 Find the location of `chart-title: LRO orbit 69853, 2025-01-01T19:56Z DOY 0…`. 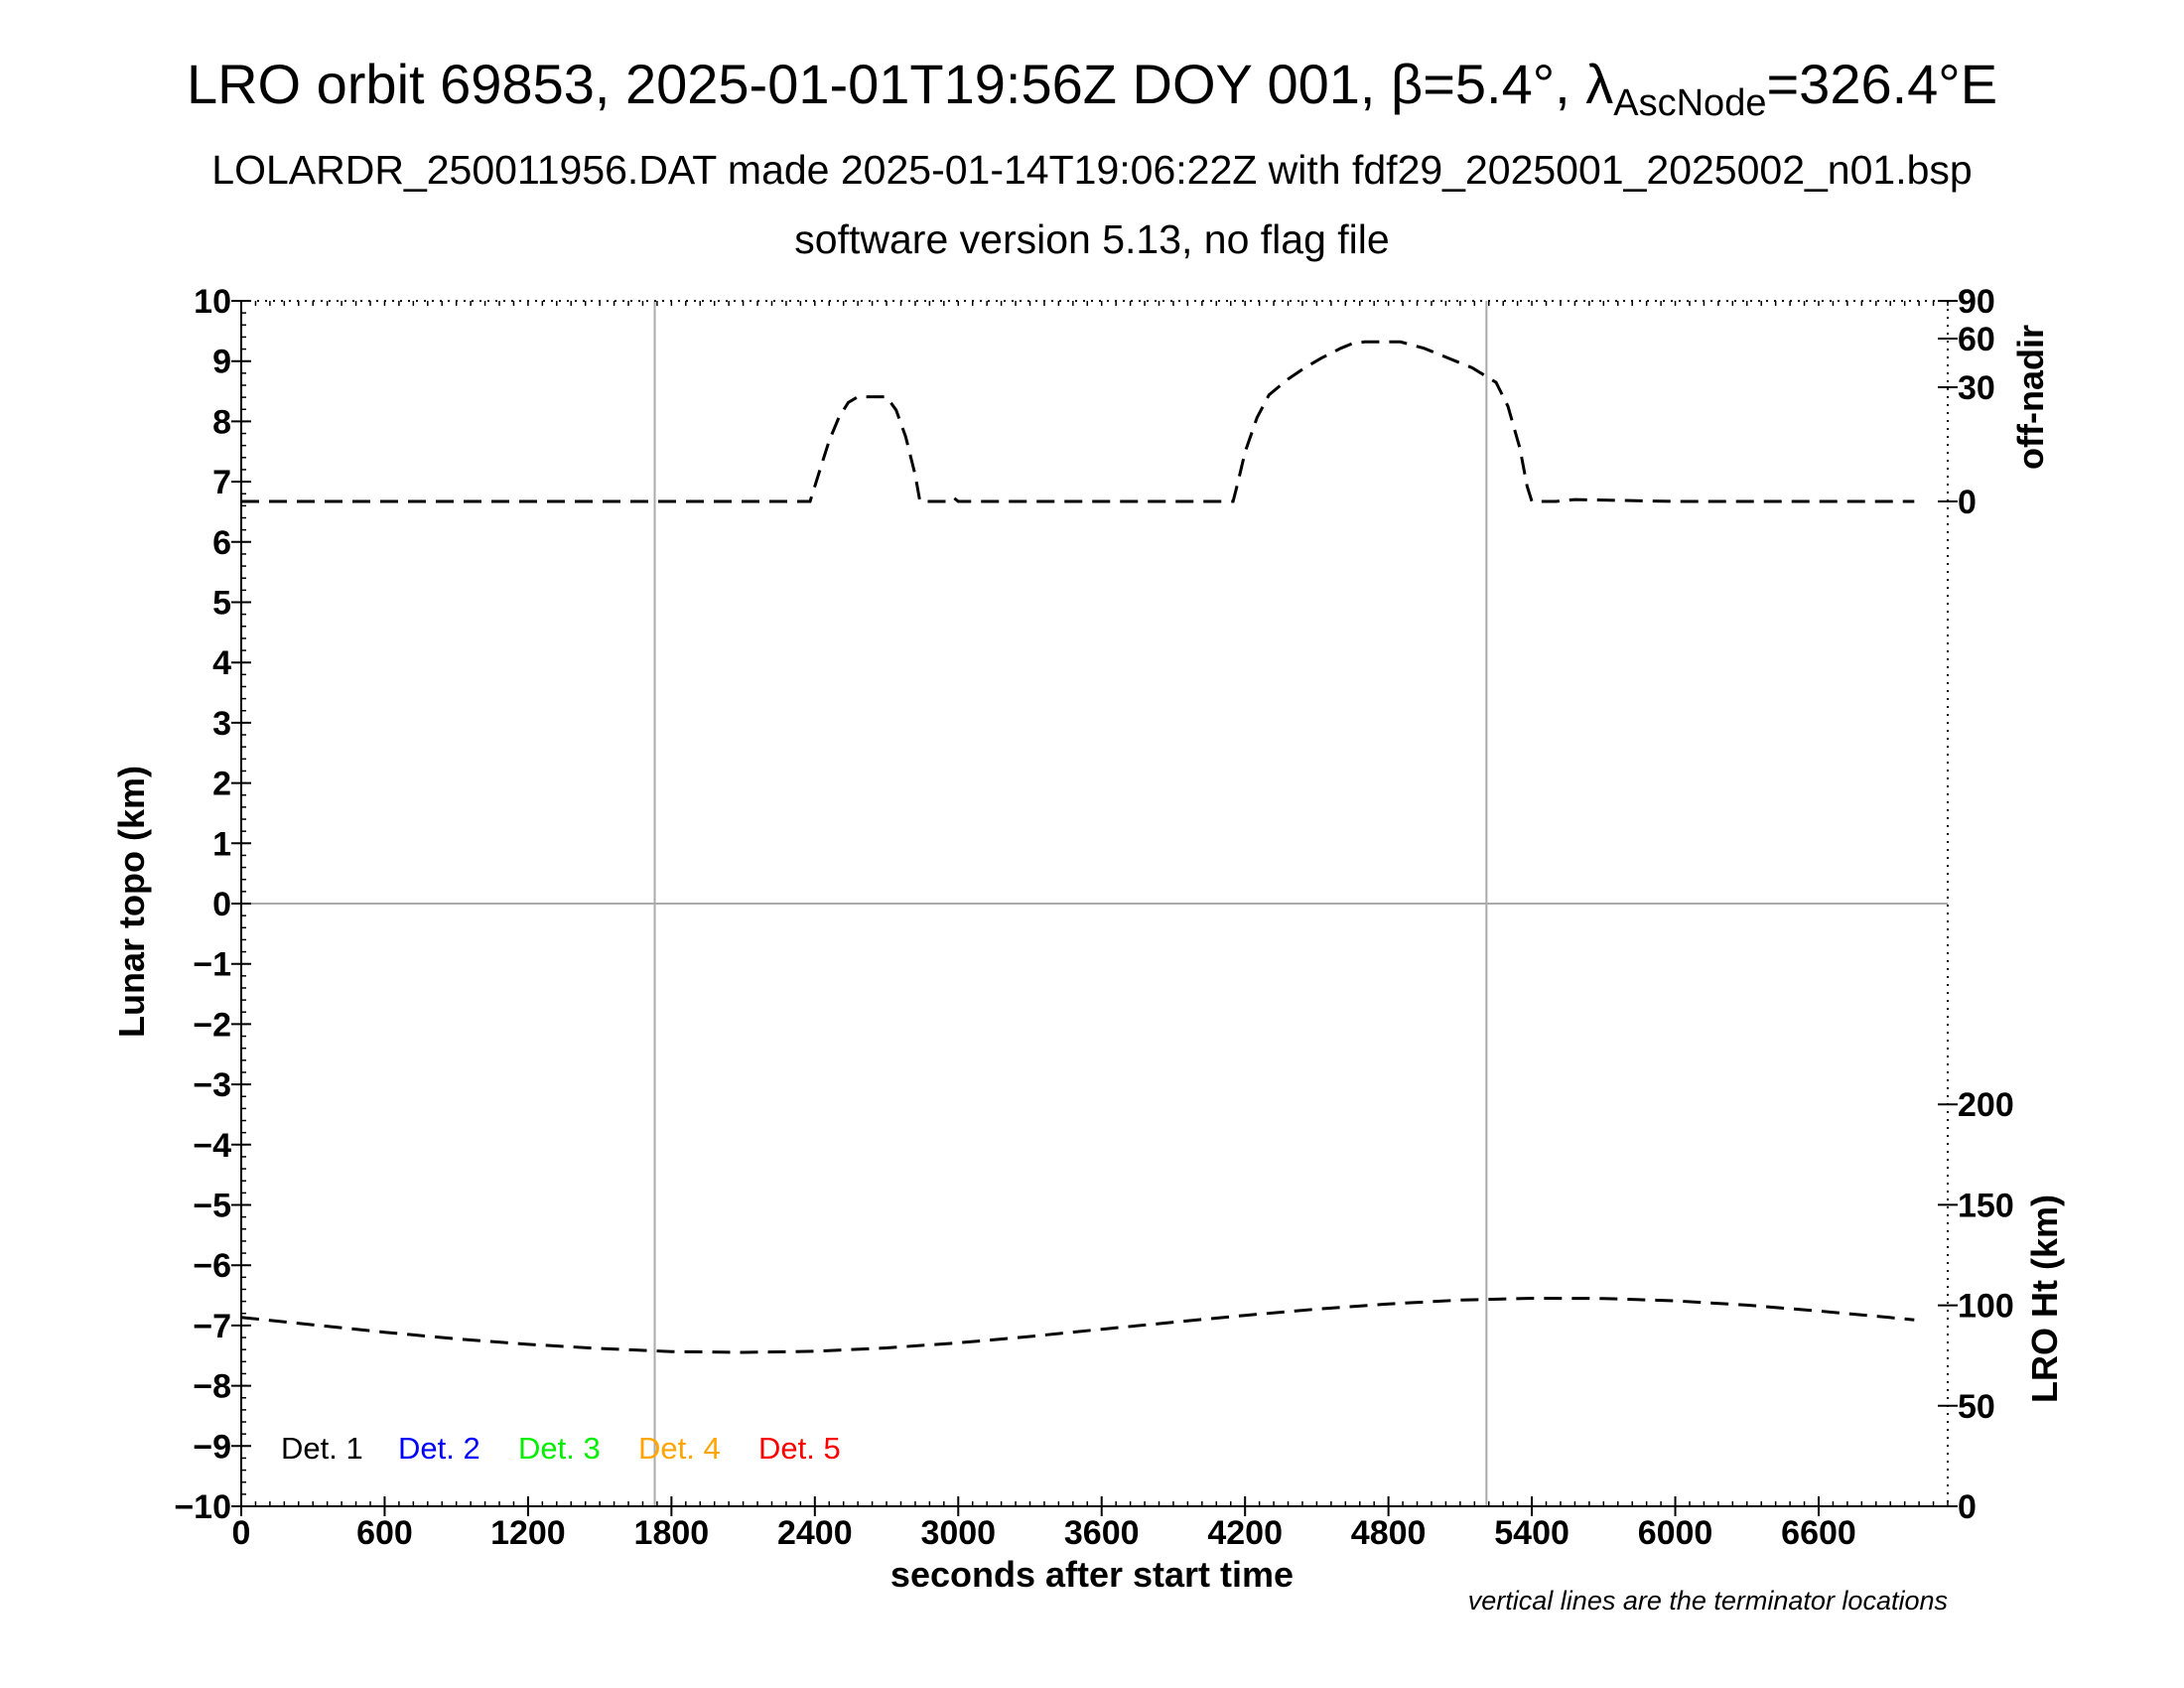

chart-title: LRO orbit 69853, 2025-01-01T19:56Z DOY 0… is located at coordinates (1092, 88).